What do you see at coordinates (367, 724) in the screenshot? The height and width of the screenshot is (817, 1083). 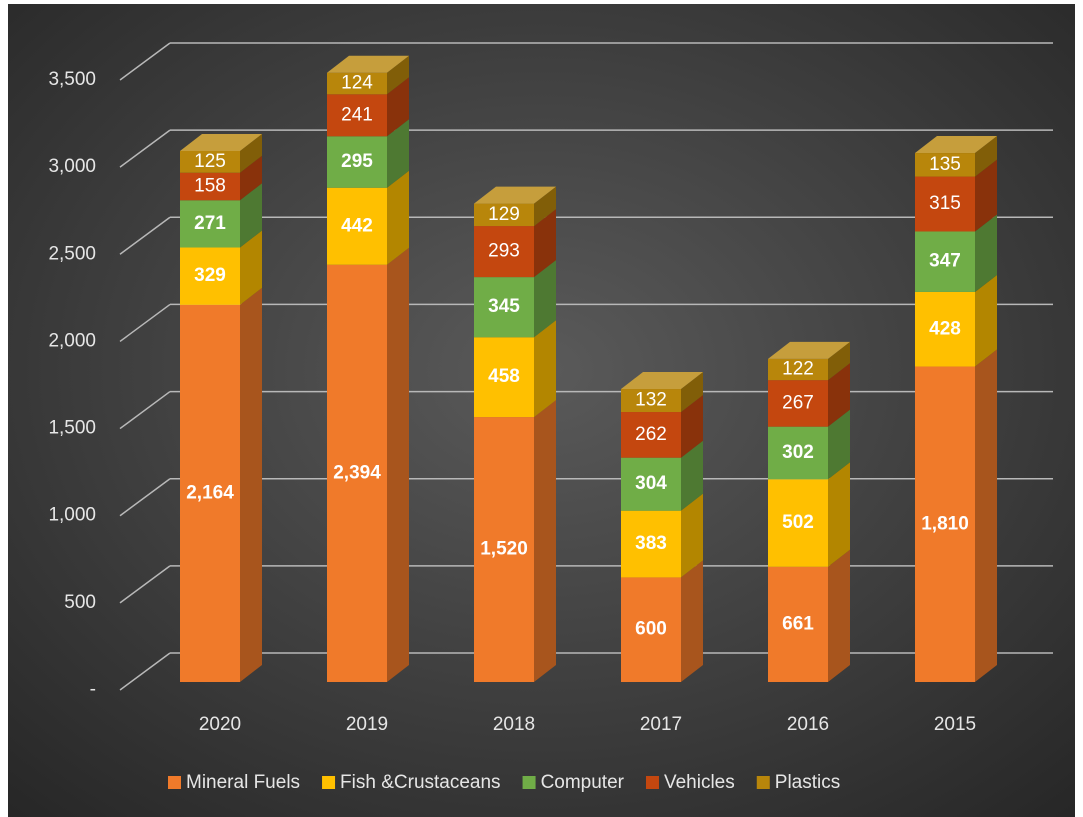 I see `x-tick-label: 2019` at bounding box center [367, 724].